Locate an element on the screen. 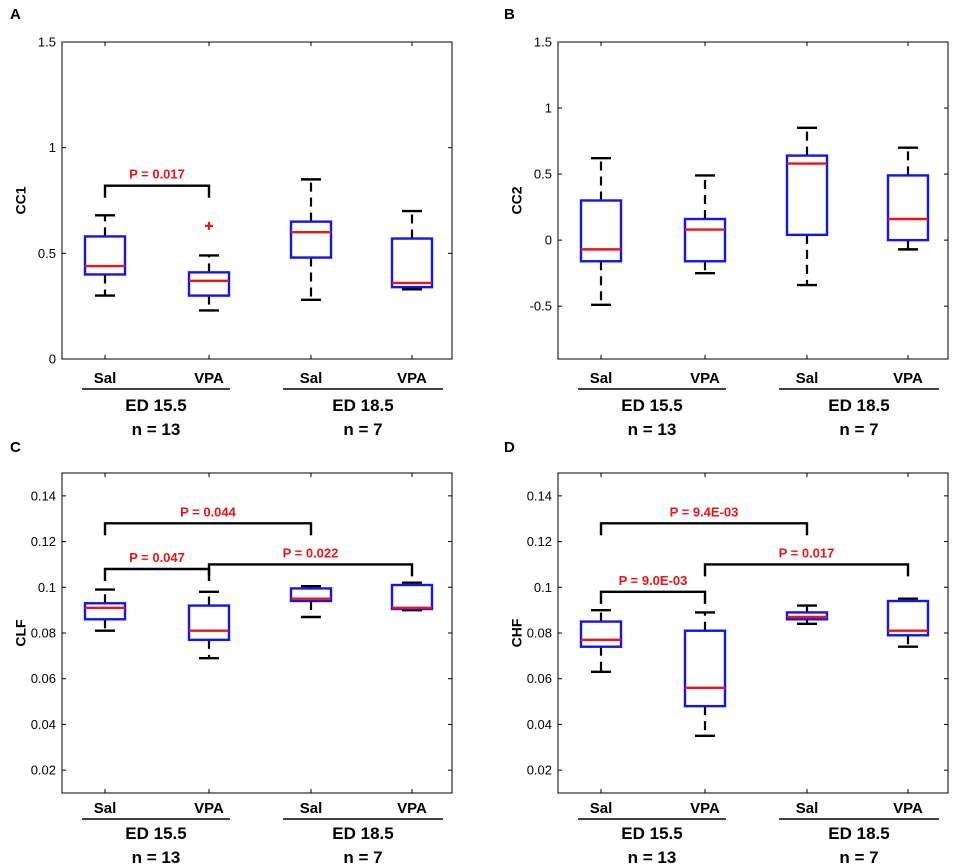  p-value-label: P = 0.022 is located at coordinates (311, 552).